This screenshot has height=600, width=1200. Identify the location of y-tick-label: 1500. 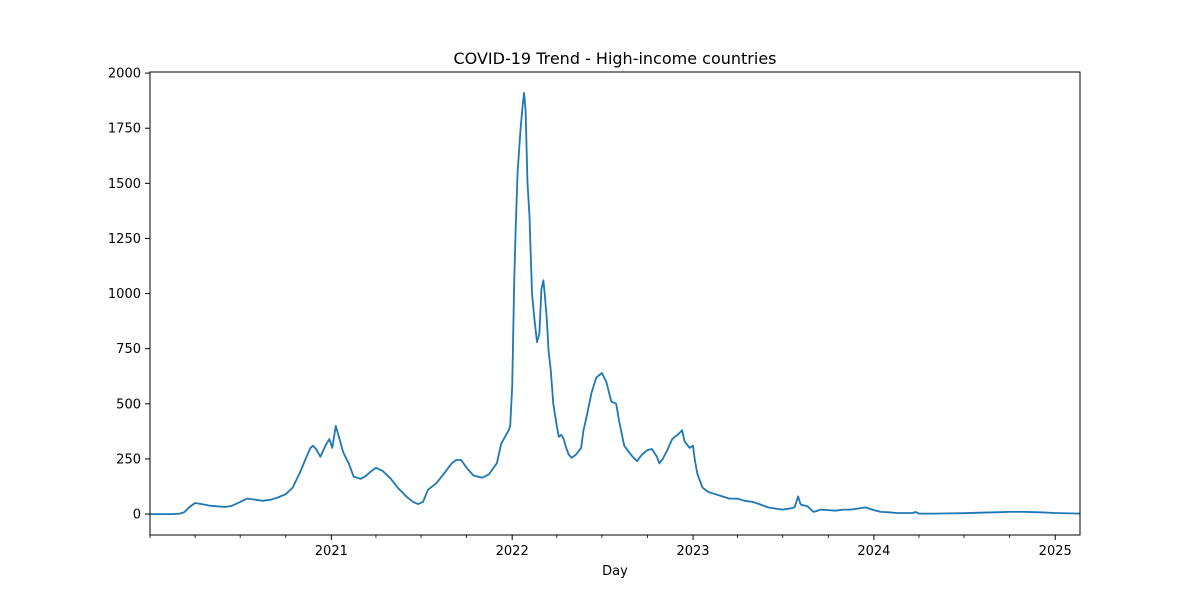
(124, 184).